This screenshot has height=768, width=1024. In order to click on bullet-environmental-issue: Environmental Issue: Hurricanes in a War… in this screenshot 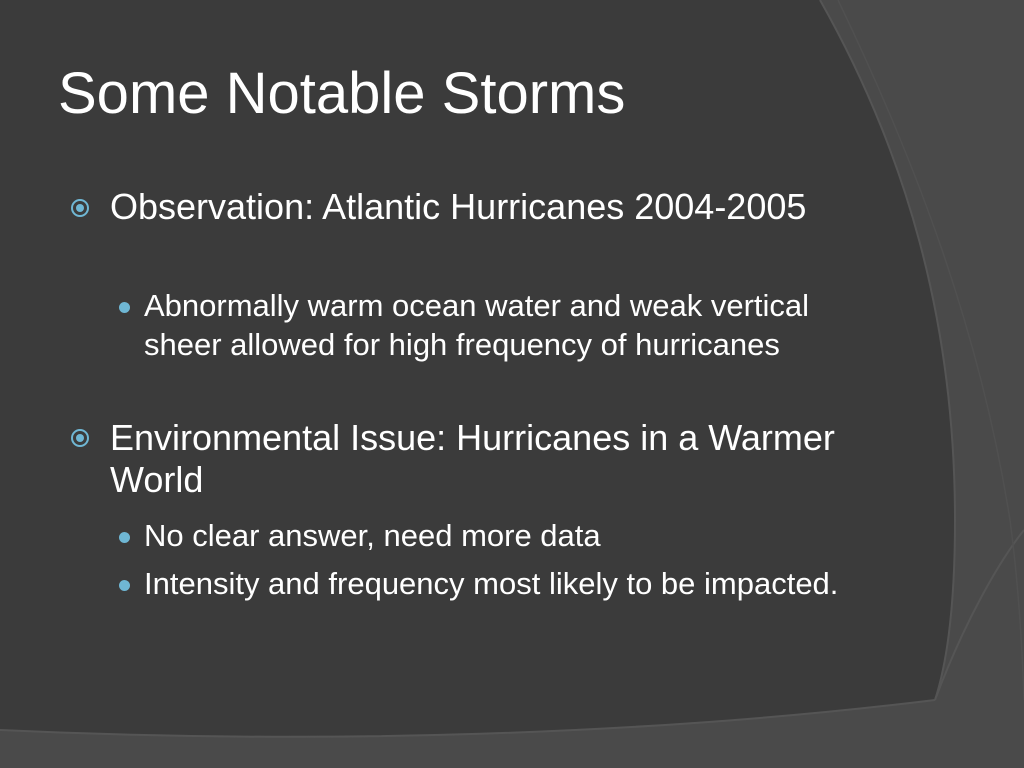, I will do `click(472, 458)`.